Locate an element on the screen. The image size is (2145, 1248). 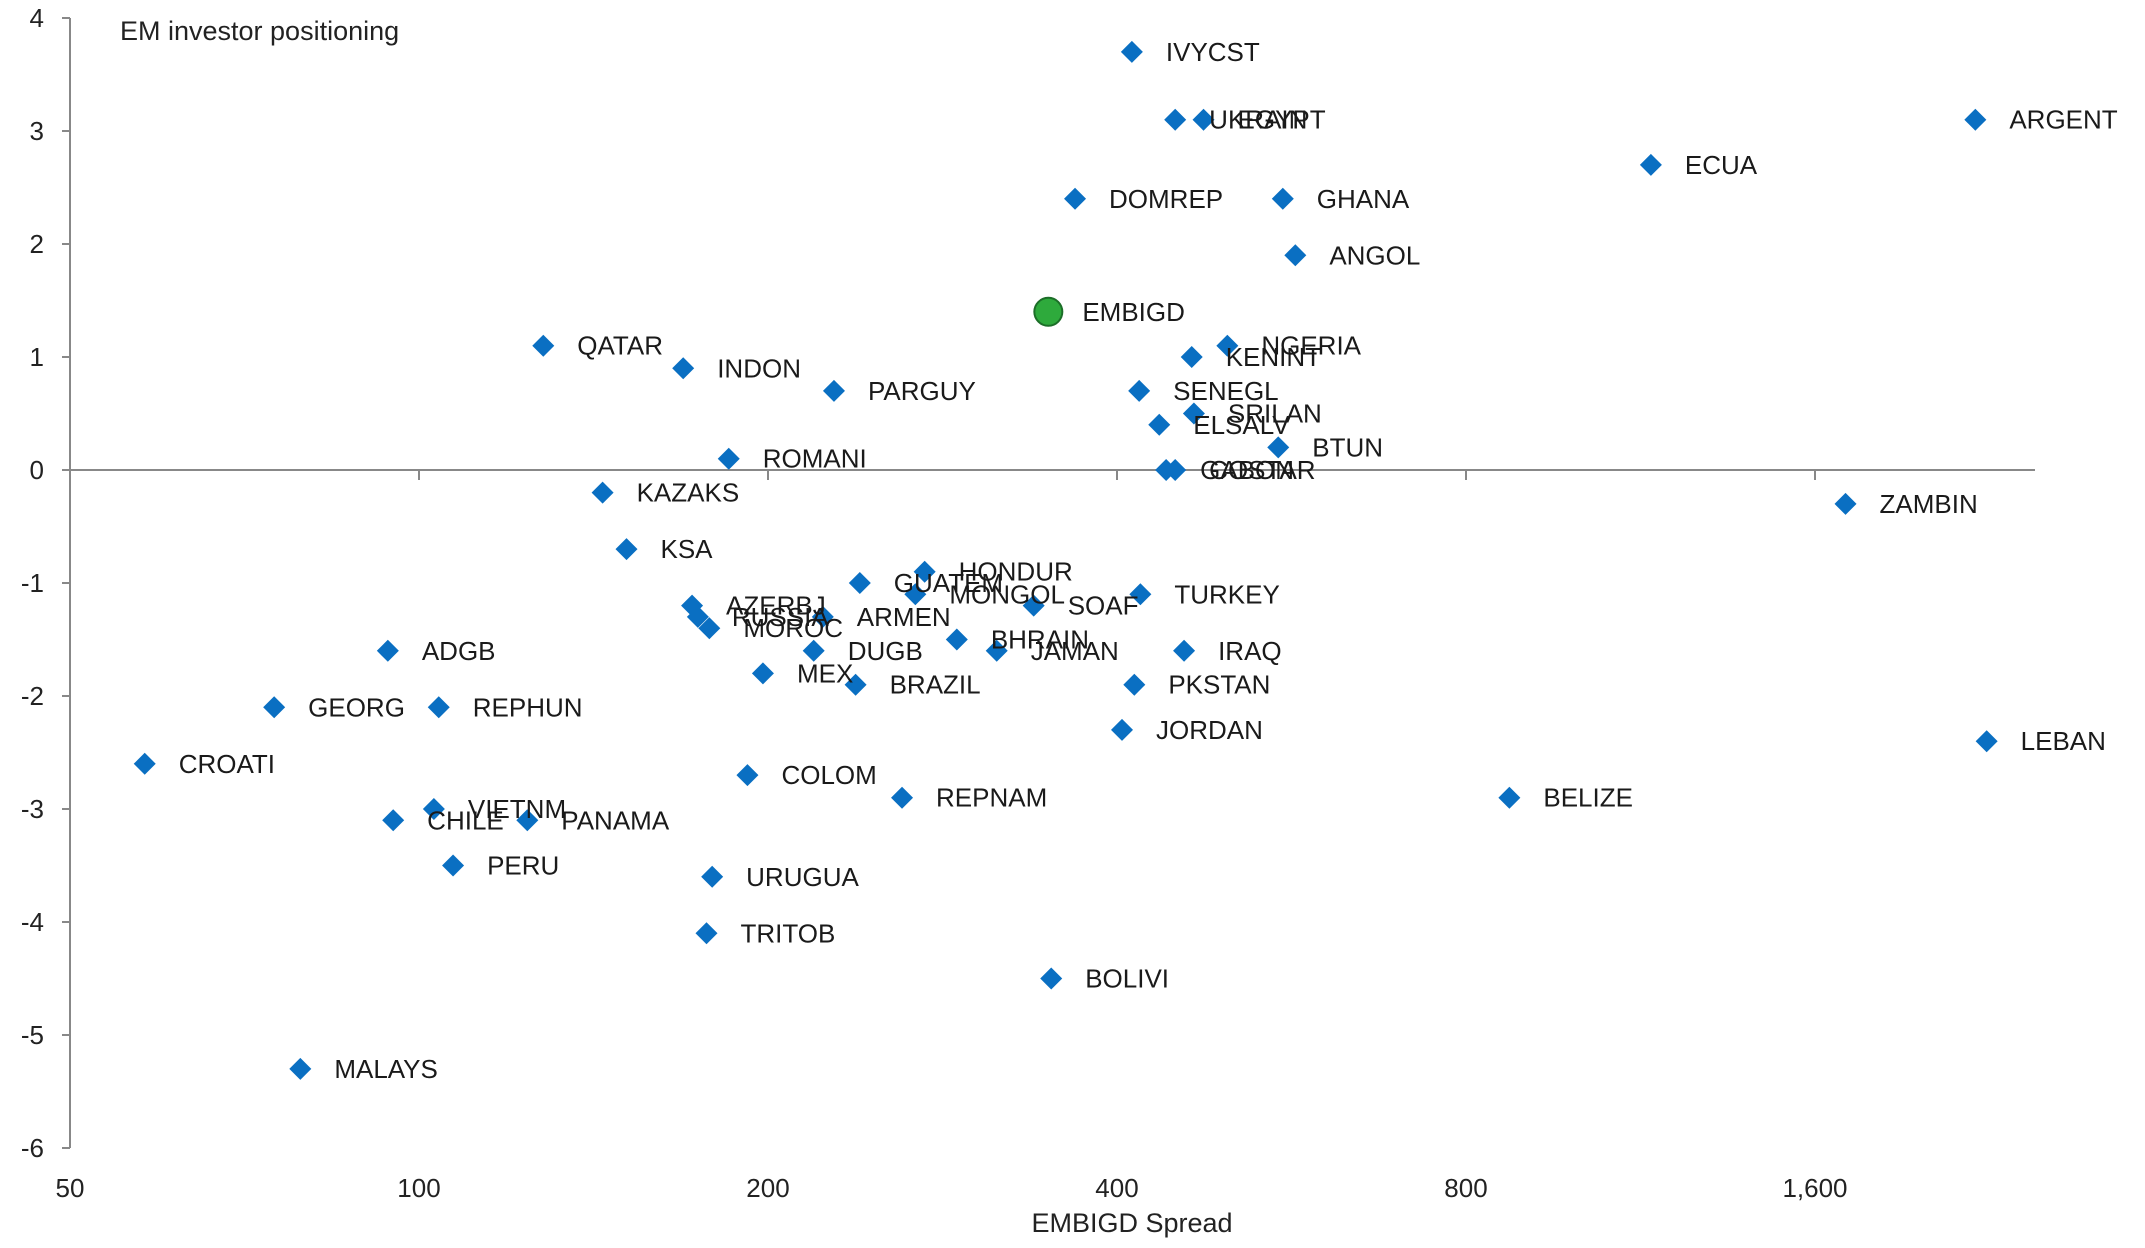
point-label: MOROC is located at coordinates (793, 628).